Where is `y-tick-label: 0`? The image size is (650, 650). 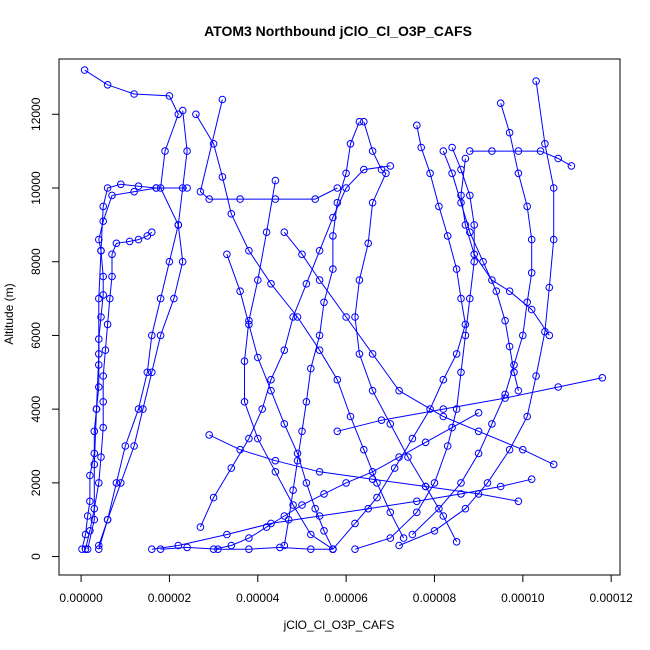 y-tick-label: 0 is located at coordinates (36, 556).